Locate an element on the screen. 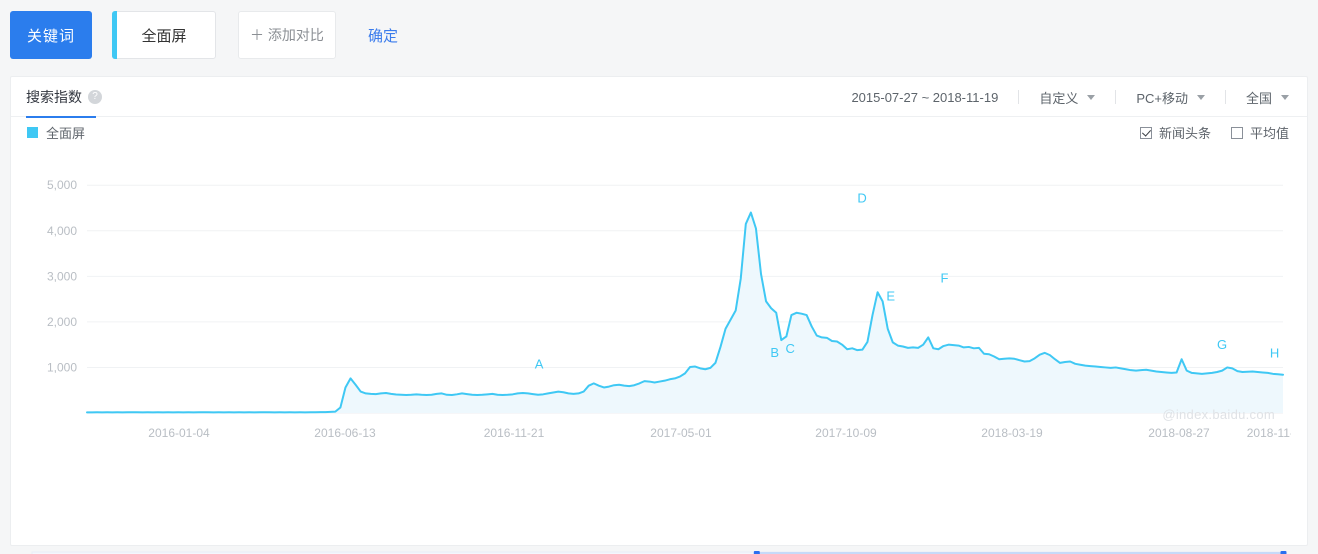  checkbox-news-headlines: 新闻头条 is located at coordinates (1175, 132).